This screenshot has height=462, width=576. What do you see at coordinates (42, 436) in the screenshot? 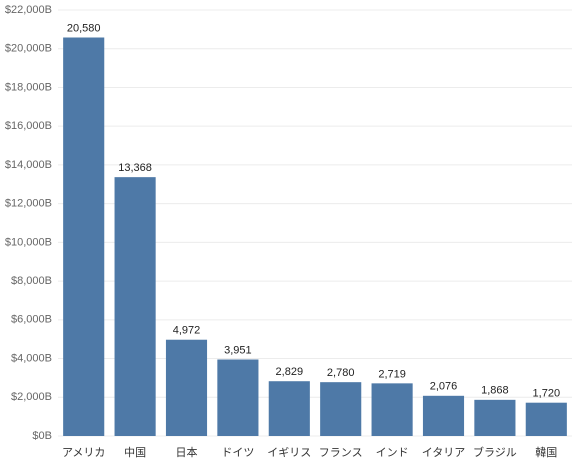
I see `y-tick-label: $0B` at bounding box center [42, 436].